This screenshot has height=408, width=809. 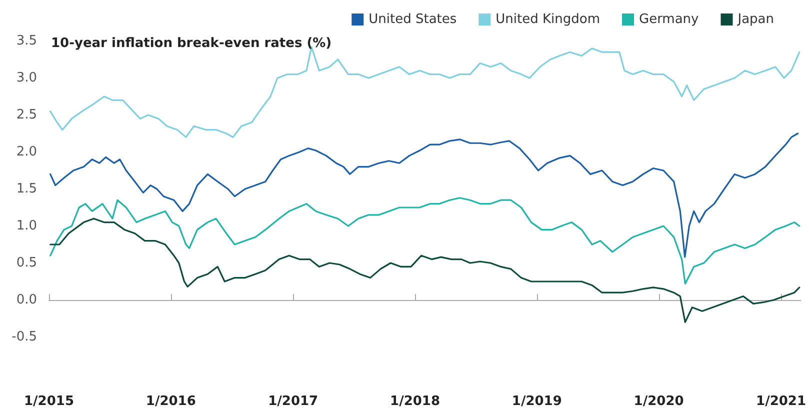 I want to click on y-tick-label: 2.5, so click(x=26, y=115).